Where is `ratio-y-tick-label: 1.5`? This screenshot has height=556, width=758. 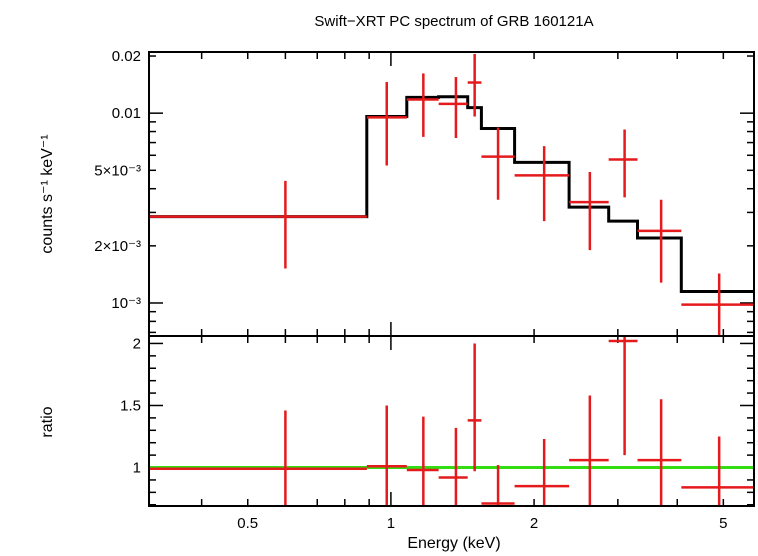 ratio-y-tick-label: 1.5 is located at coordinates (130, 405).